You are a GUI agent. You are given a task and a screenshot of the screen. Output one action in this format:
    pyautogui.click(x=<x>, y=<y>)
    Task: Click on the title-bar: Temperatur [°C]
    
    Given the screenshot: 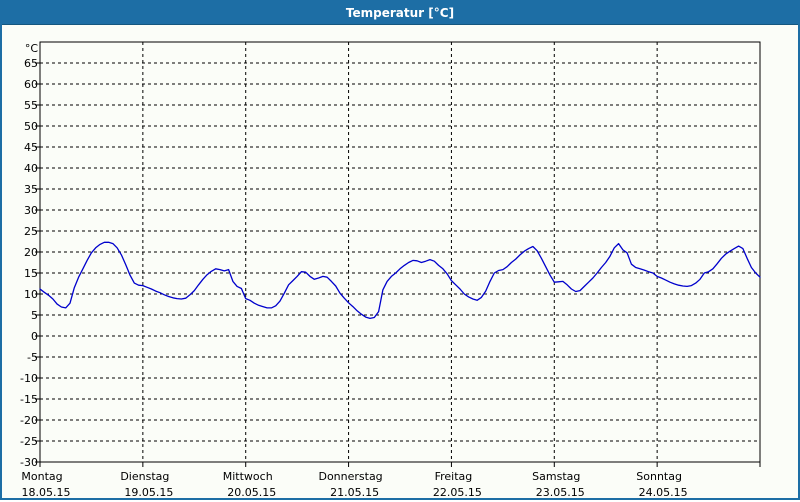 What is the action you would take?
    pyautogui.click(x=400, y=13)
    